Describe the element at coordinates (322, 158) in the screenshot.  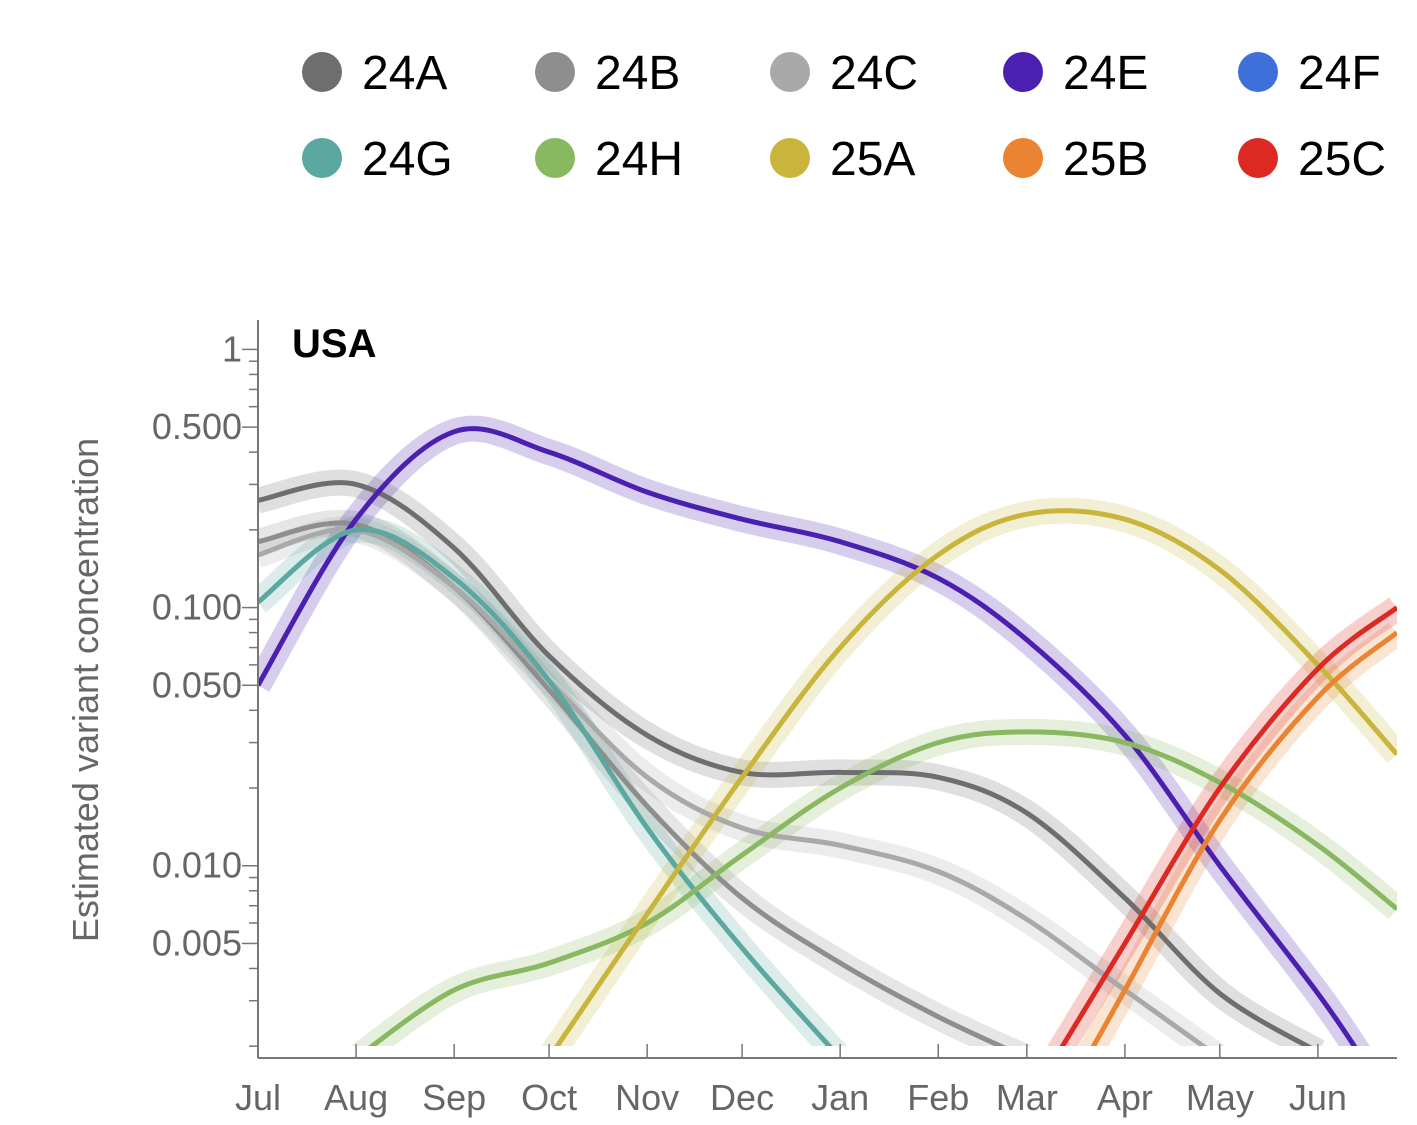
I see `legend-swatch-24g` at that location.